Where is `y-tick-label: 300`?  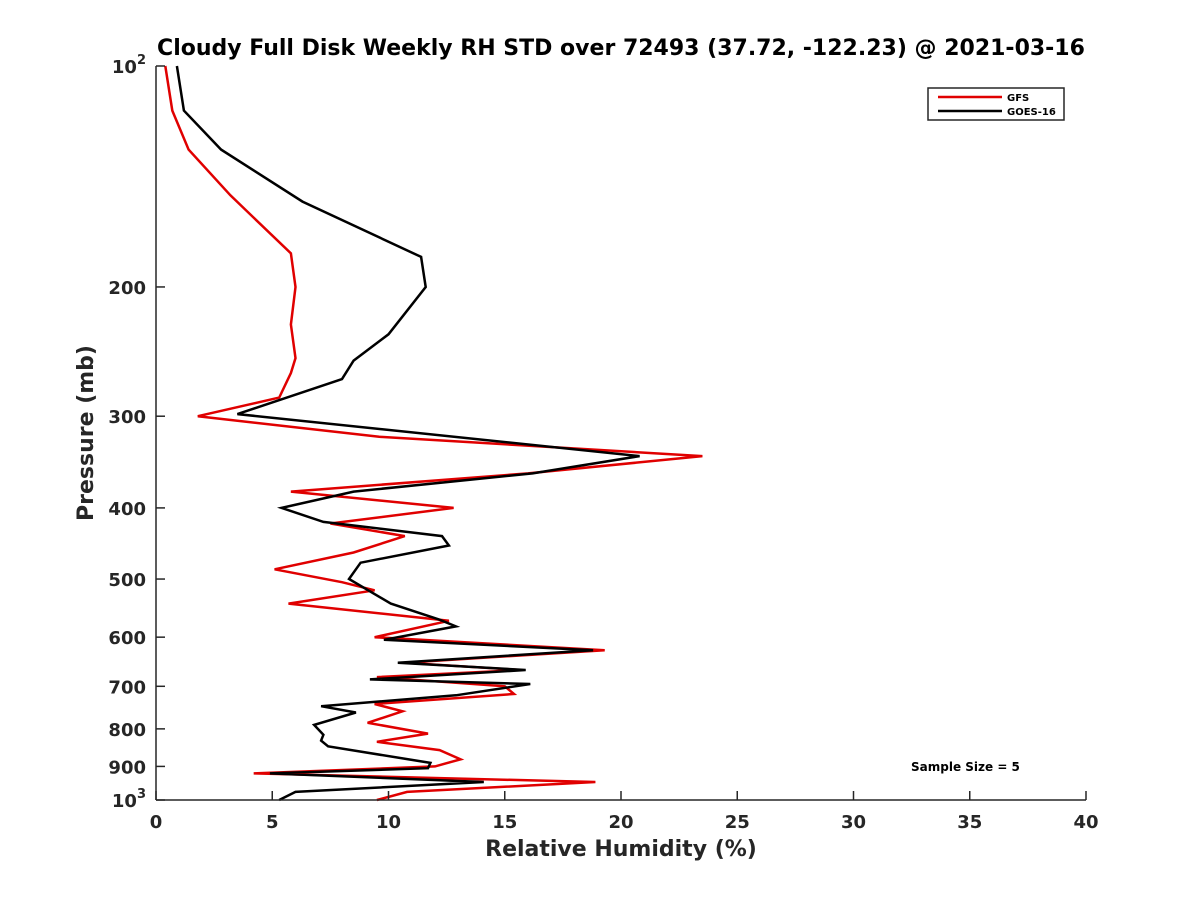 y-tick-label: 300 is located at coordinates (127, 417).